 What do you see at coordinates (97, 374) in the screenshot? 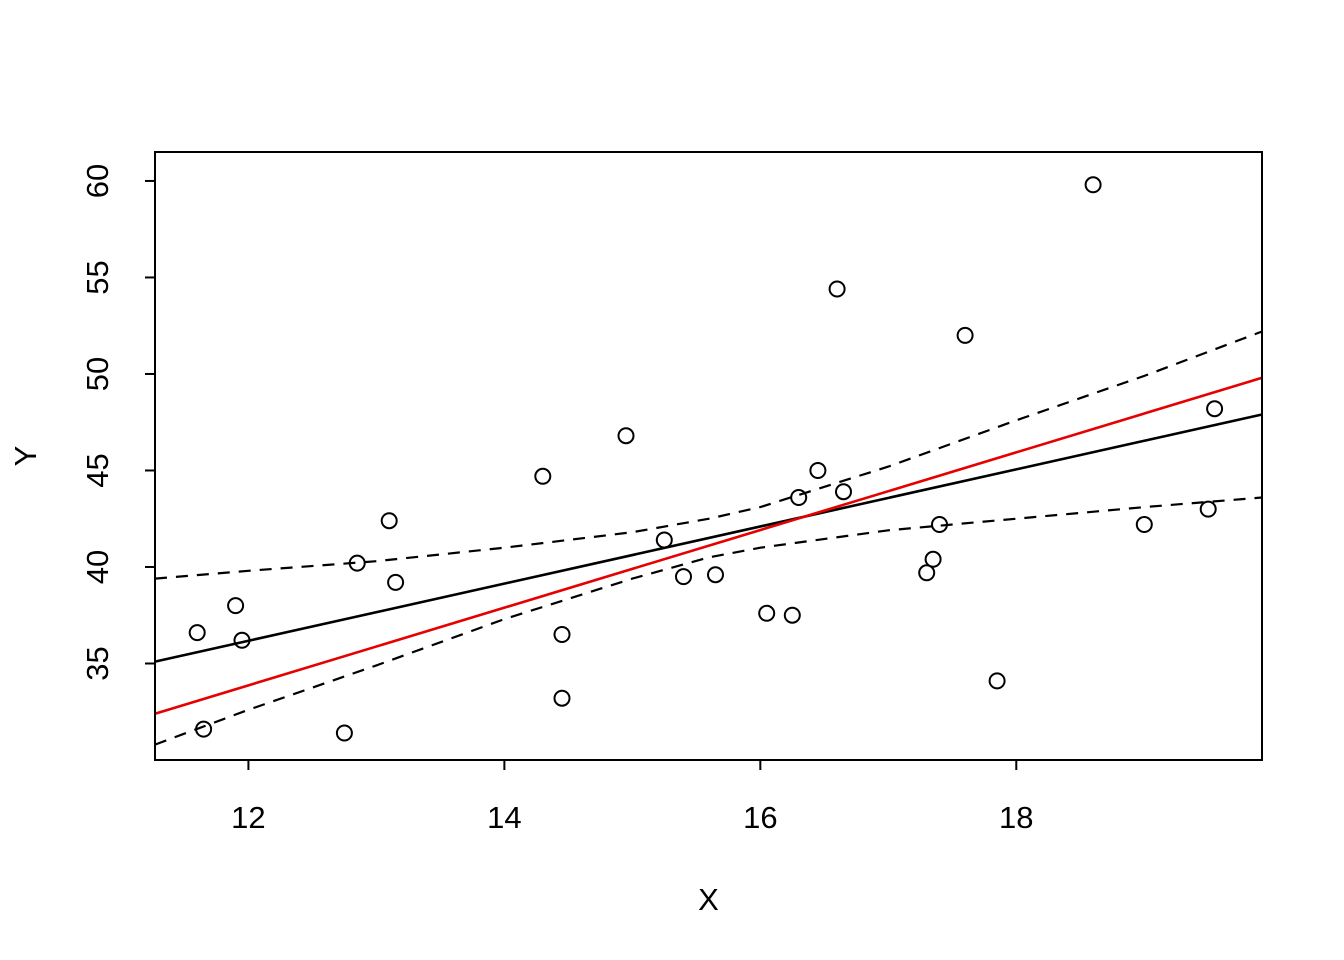
I see `y-tick-label: 50` at bounding box center [97, 374].